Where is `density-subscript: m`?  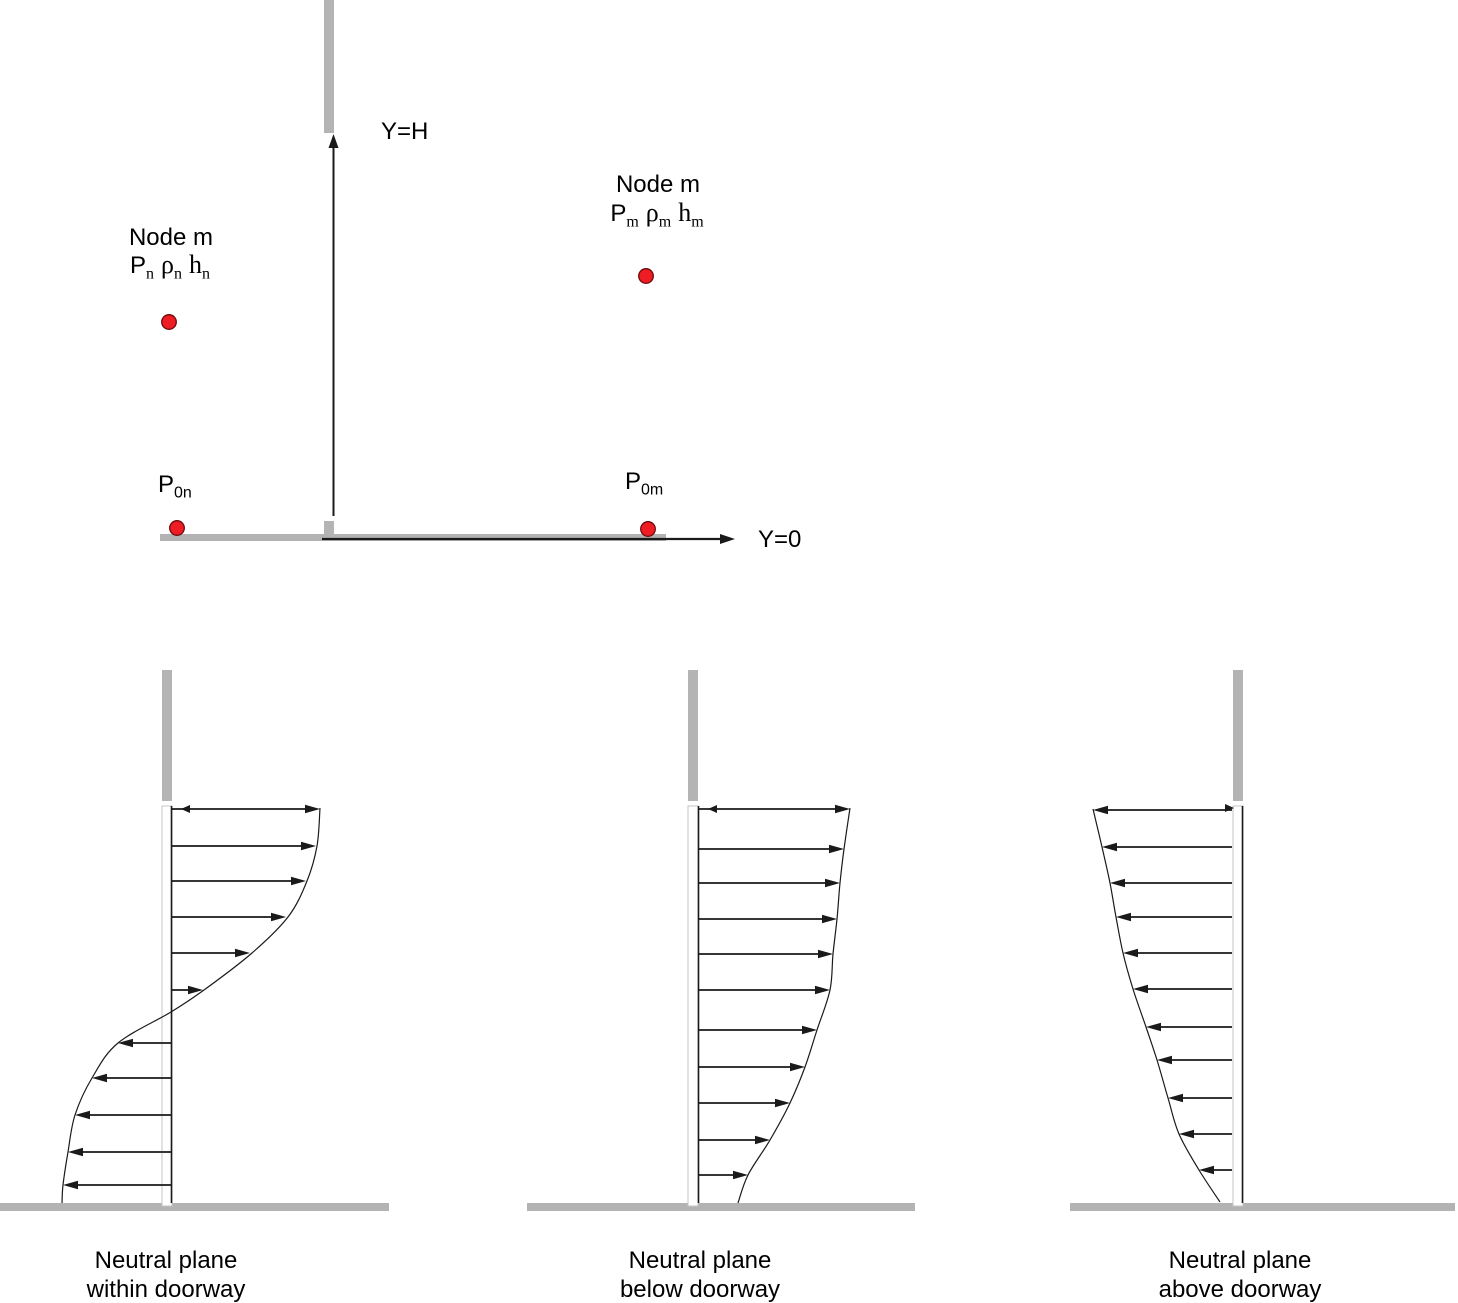
density-subscript: m is located at coordinates (665, 222).